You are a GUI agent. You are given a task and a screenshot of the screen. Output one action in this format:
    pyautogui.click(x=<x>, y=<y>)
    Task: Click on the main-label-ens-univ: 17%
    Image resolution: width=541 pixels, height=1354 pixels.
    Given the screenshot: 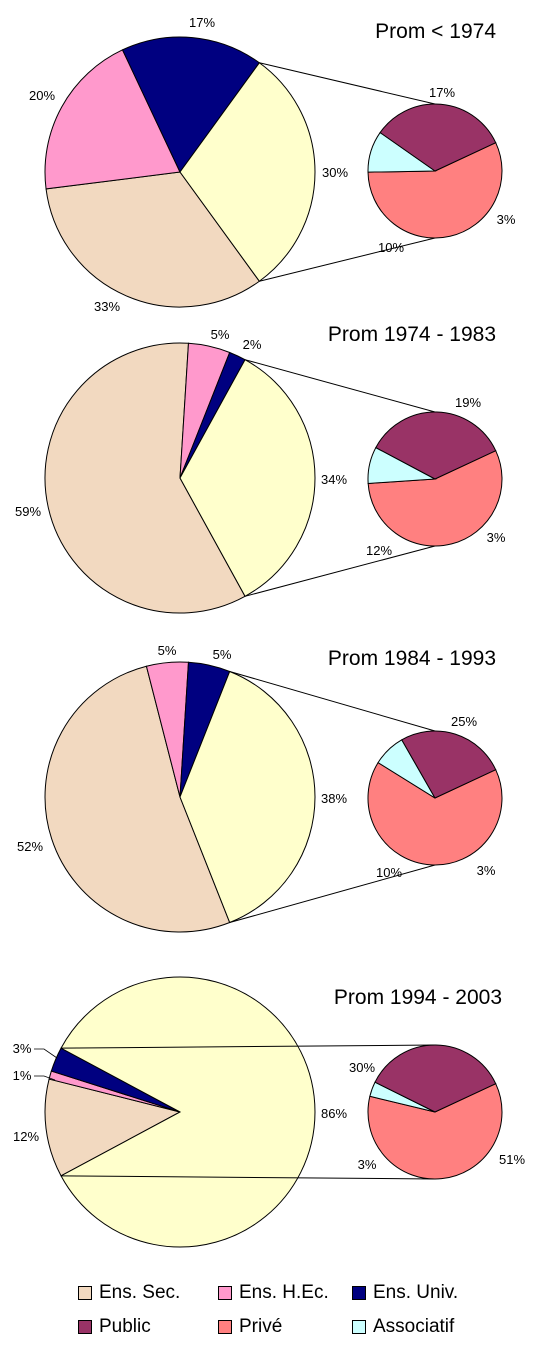 What is the action you would take?
    pyautogui.click(x=202, y=22)
    